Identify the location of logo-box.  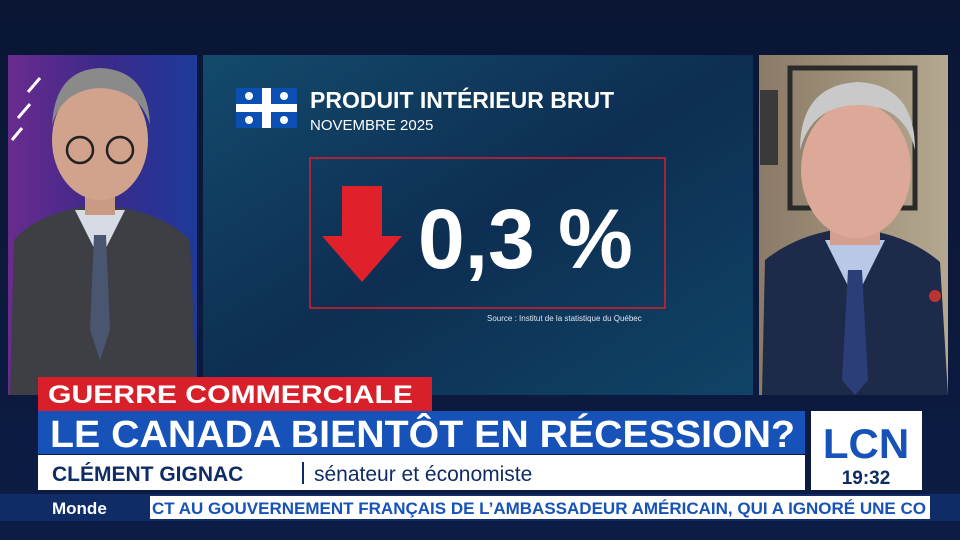
(866, 450).